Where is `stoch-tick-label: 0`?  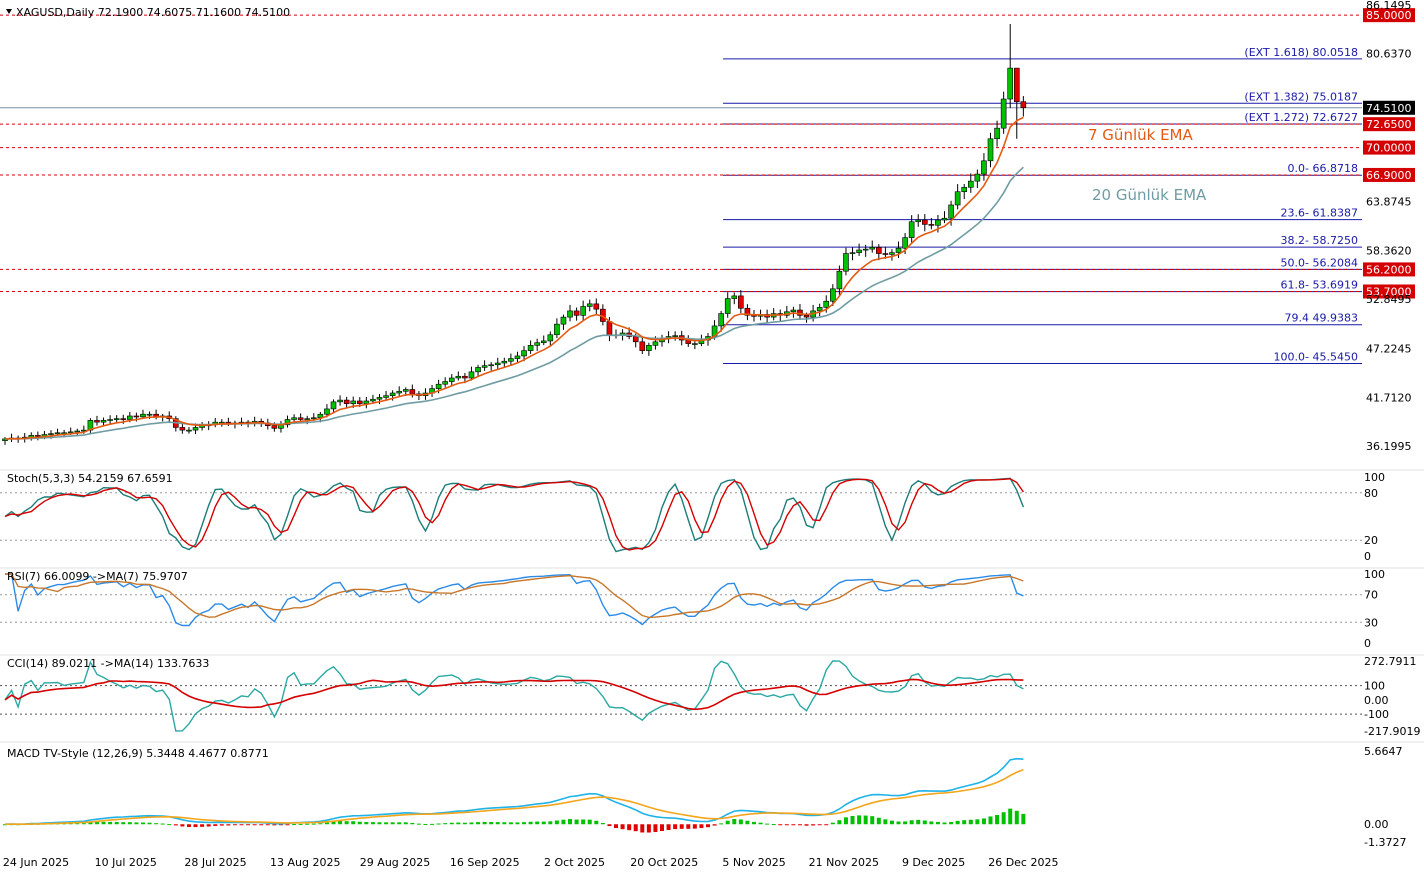
stoch-tick-label: 0 is located at coordinates (1367, 556).